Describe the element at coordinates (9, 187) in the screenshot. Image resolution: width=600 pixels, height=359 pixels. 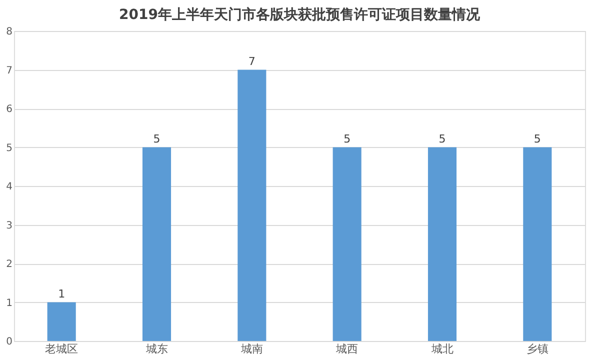
I see `y-tick-label: 4` at that location.